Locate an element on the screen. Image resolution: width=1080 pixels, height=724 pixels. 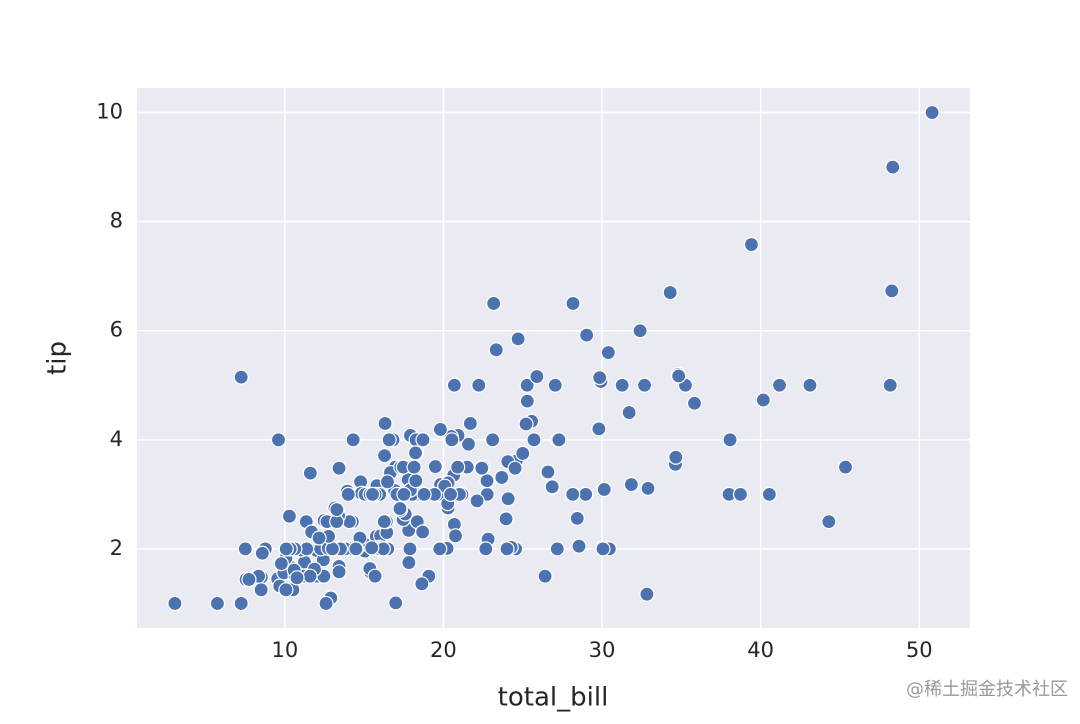
watermark: @稀土掘金技术社区 is located at coordinates (987, 689).